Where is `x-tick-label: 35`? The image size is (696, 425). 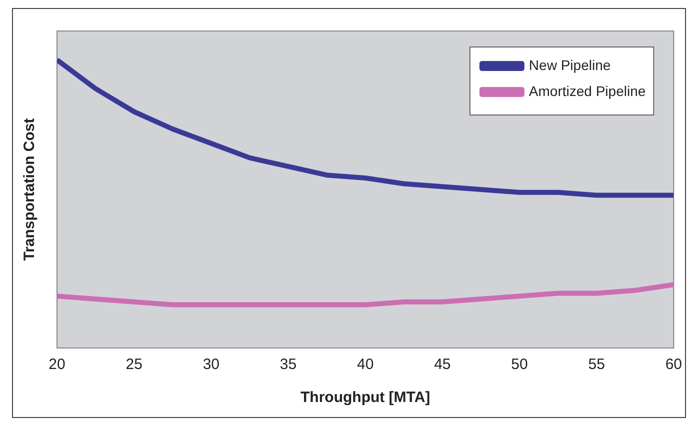 x-tick-label: 35 is located at coordinates (288, 365).